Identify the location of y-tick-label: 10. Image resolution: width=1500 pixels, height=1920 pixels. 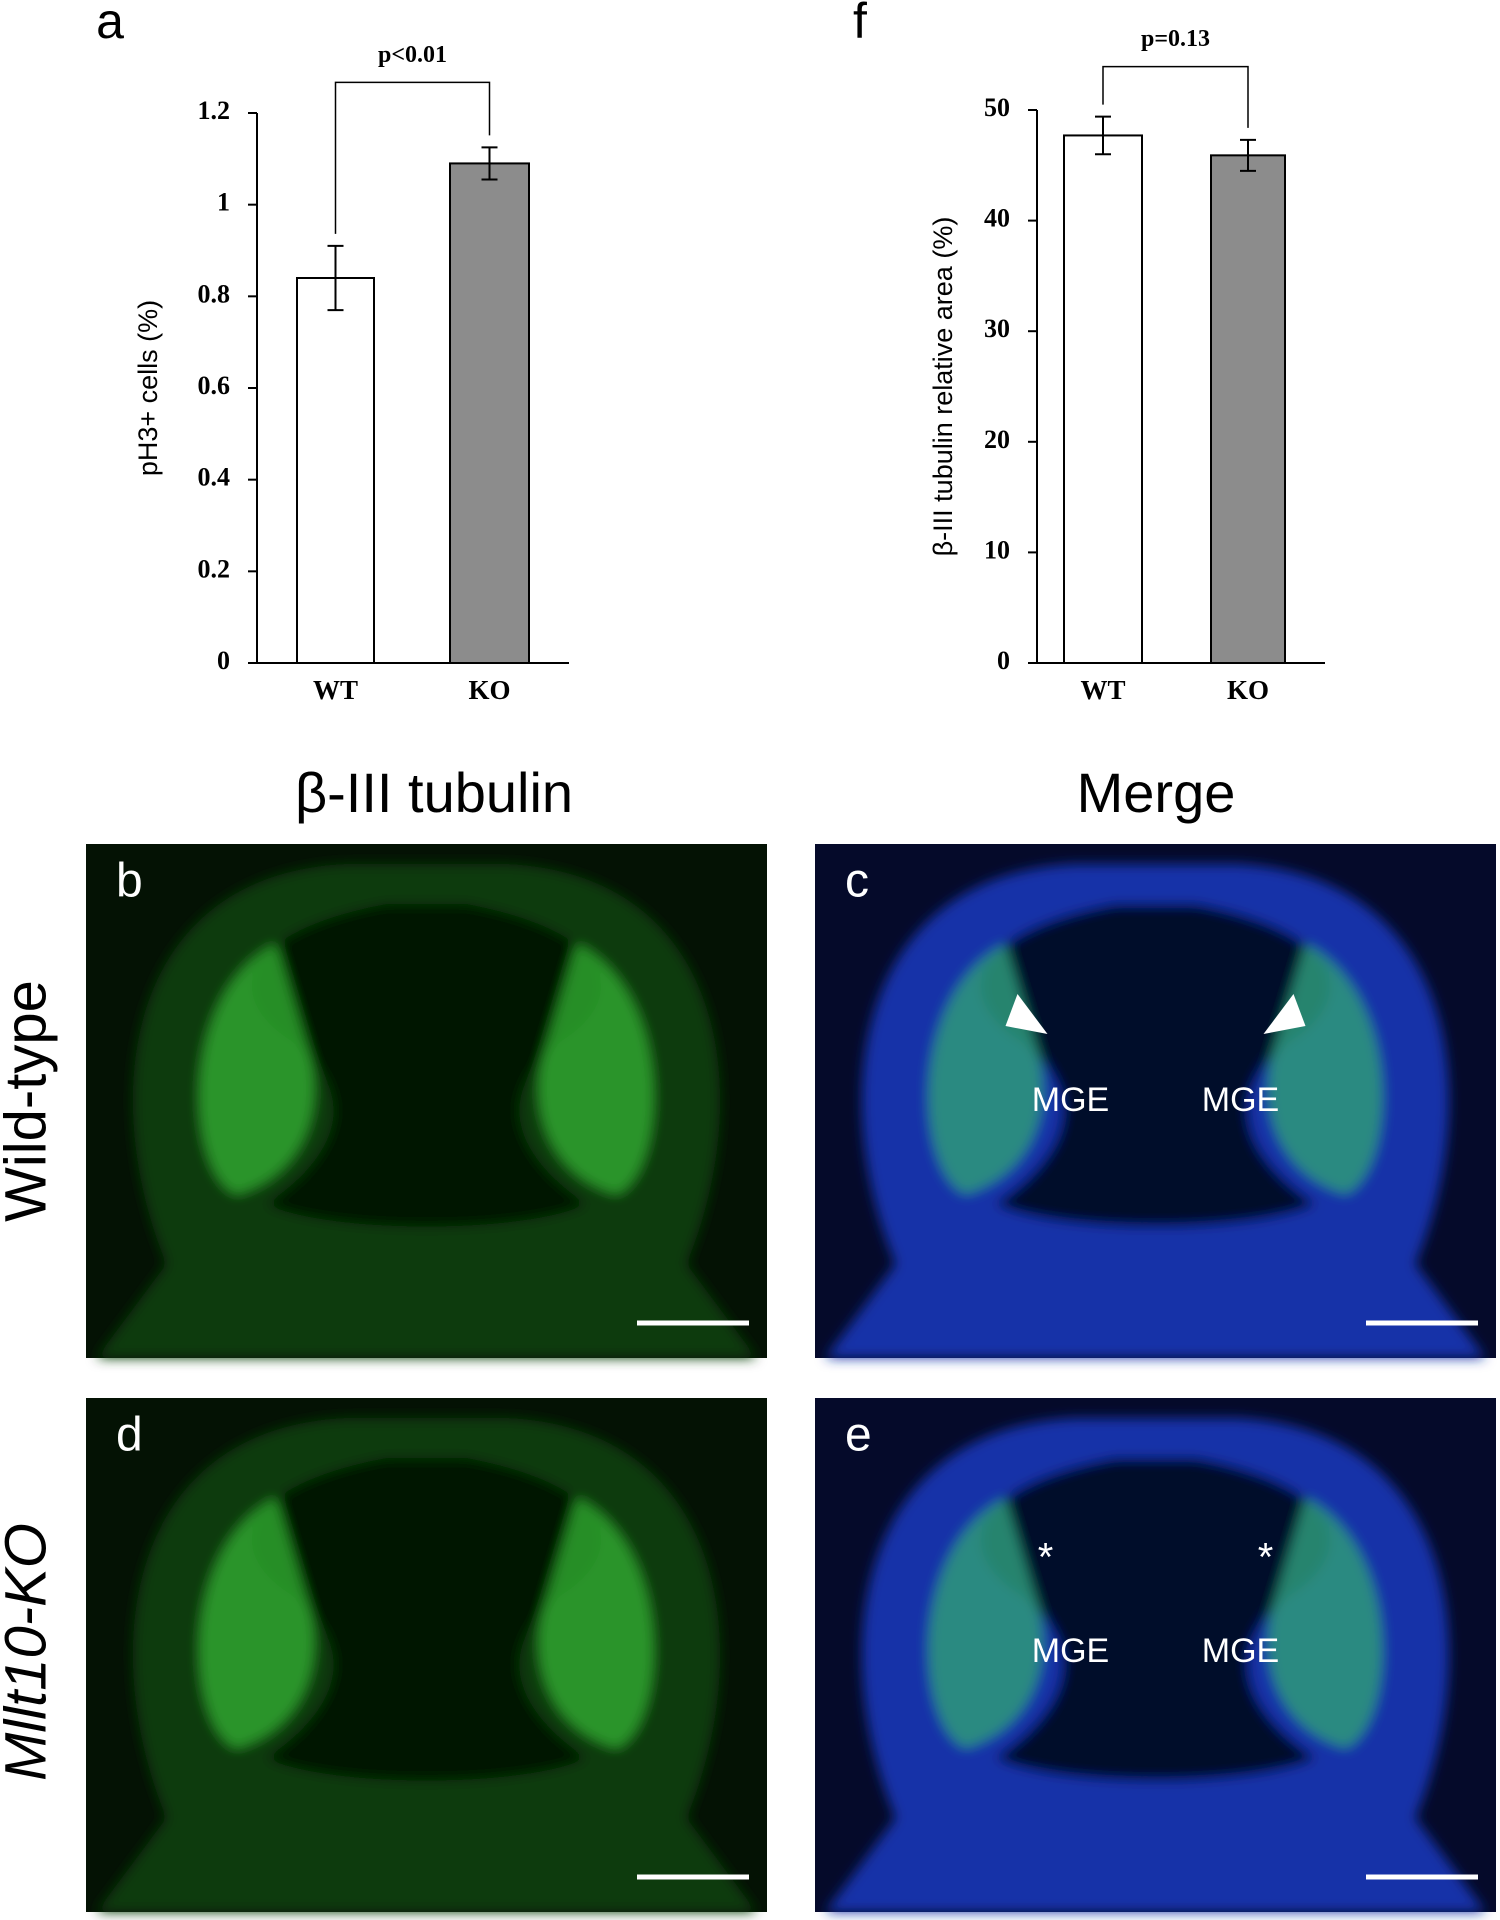
(997, 549).